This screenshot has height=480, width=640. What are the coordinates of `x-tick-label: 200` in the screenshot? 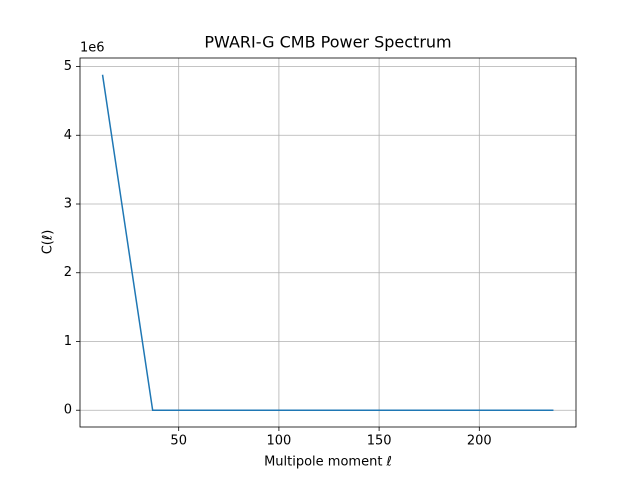 It's located at (479, 441).